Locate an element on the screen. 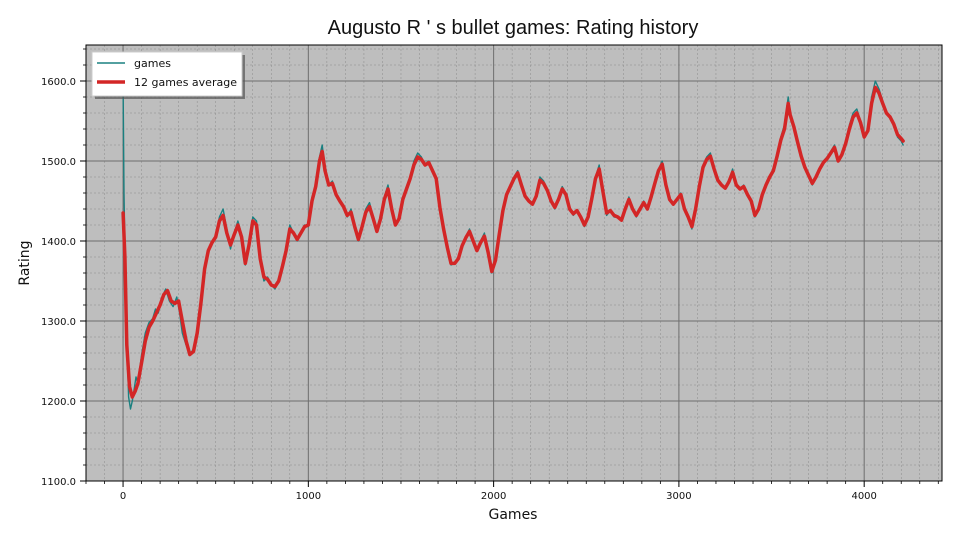 Image resolution: width=960 pixels, height=540 pixels. x-tick-label: 4000 is located at coordinates (863, 496).